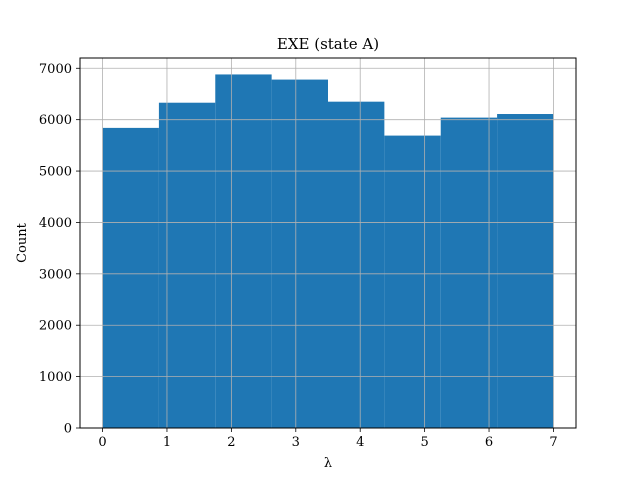 The image size is (640, 480). What do you see at coordinates (55, 377) in the screenshot?
I see `y-tick-label-1: 1000` at bounding box center [55, 377].